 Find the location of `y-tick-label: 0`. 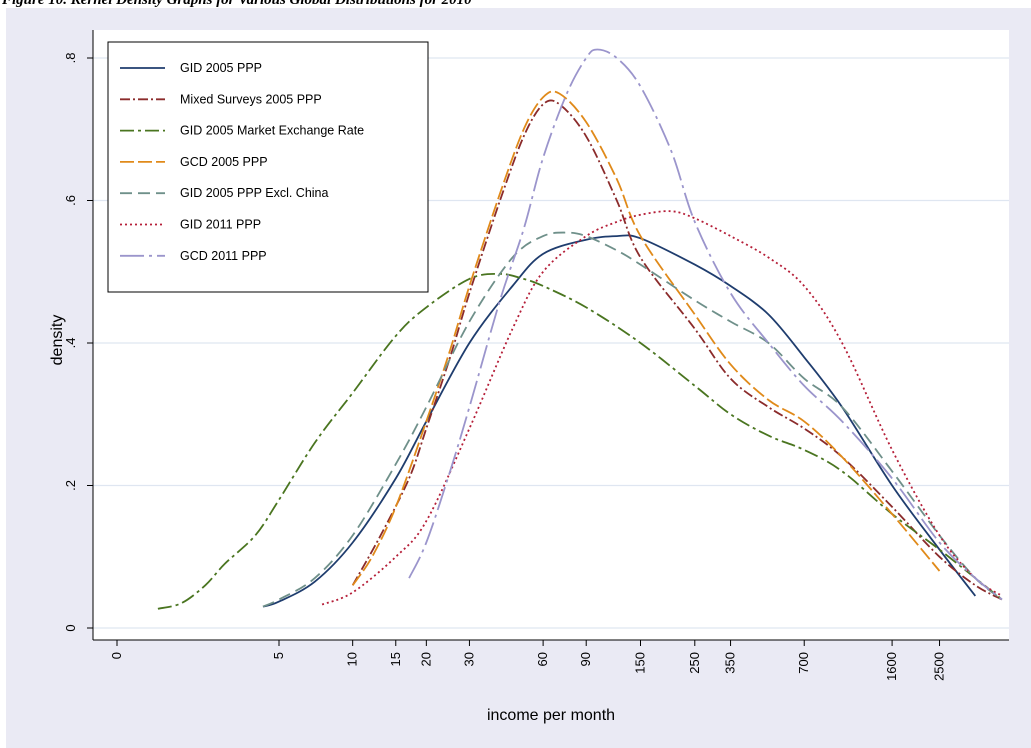

y-tick-label: 0 is located at coordinates (70, 627).